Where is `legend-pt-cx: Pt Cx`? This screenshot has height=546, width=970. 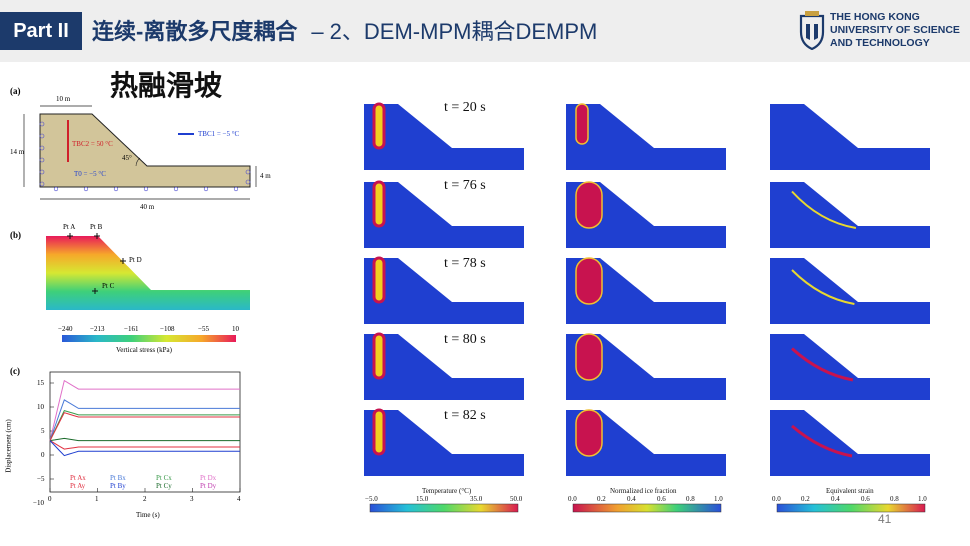
legend-pt-cx: Pt Cx is located at coordinates (164, 478).